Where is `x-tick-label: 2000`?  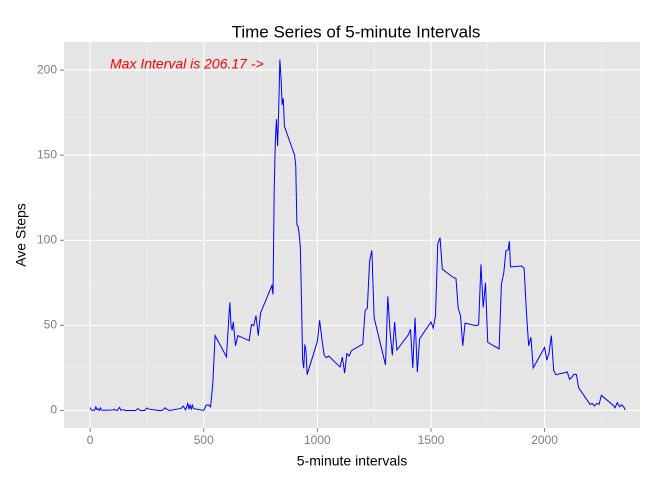
x-tick-label: 2000 is located at coordinates (544, 440).